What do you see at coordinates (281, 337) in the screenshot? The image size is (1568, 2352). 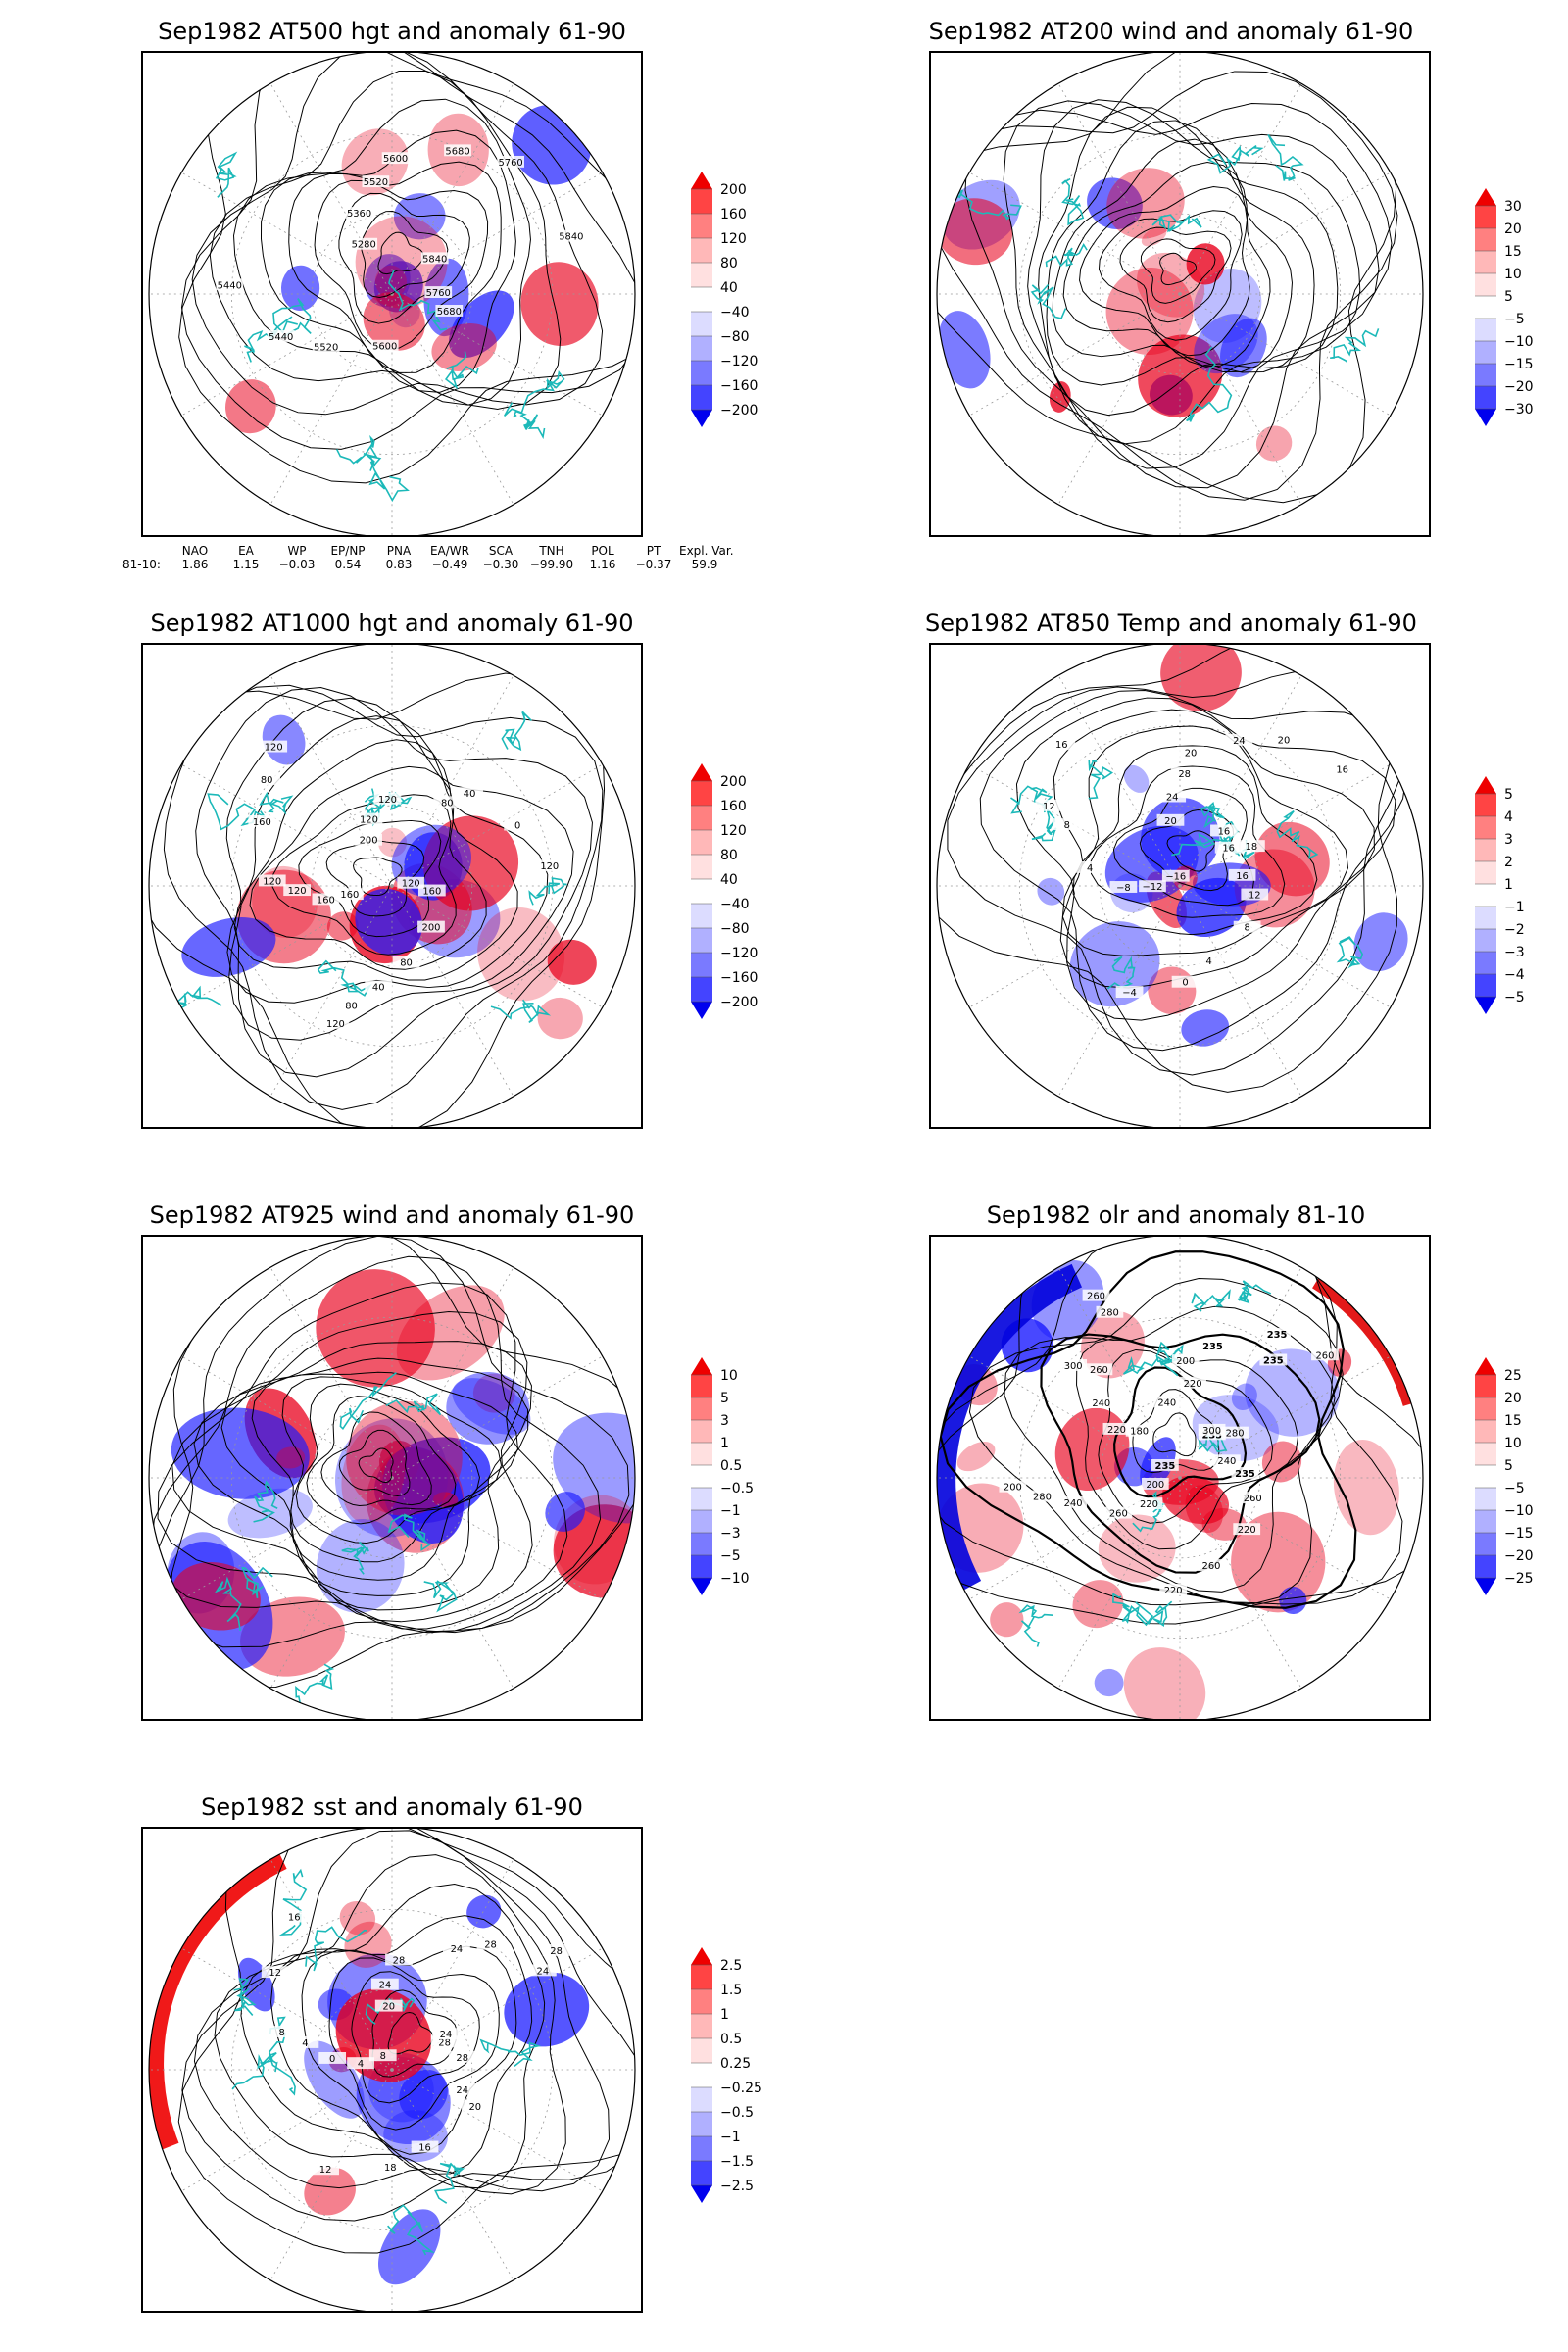 I see `contour-label: 5440` at bounding box center [281, 337].